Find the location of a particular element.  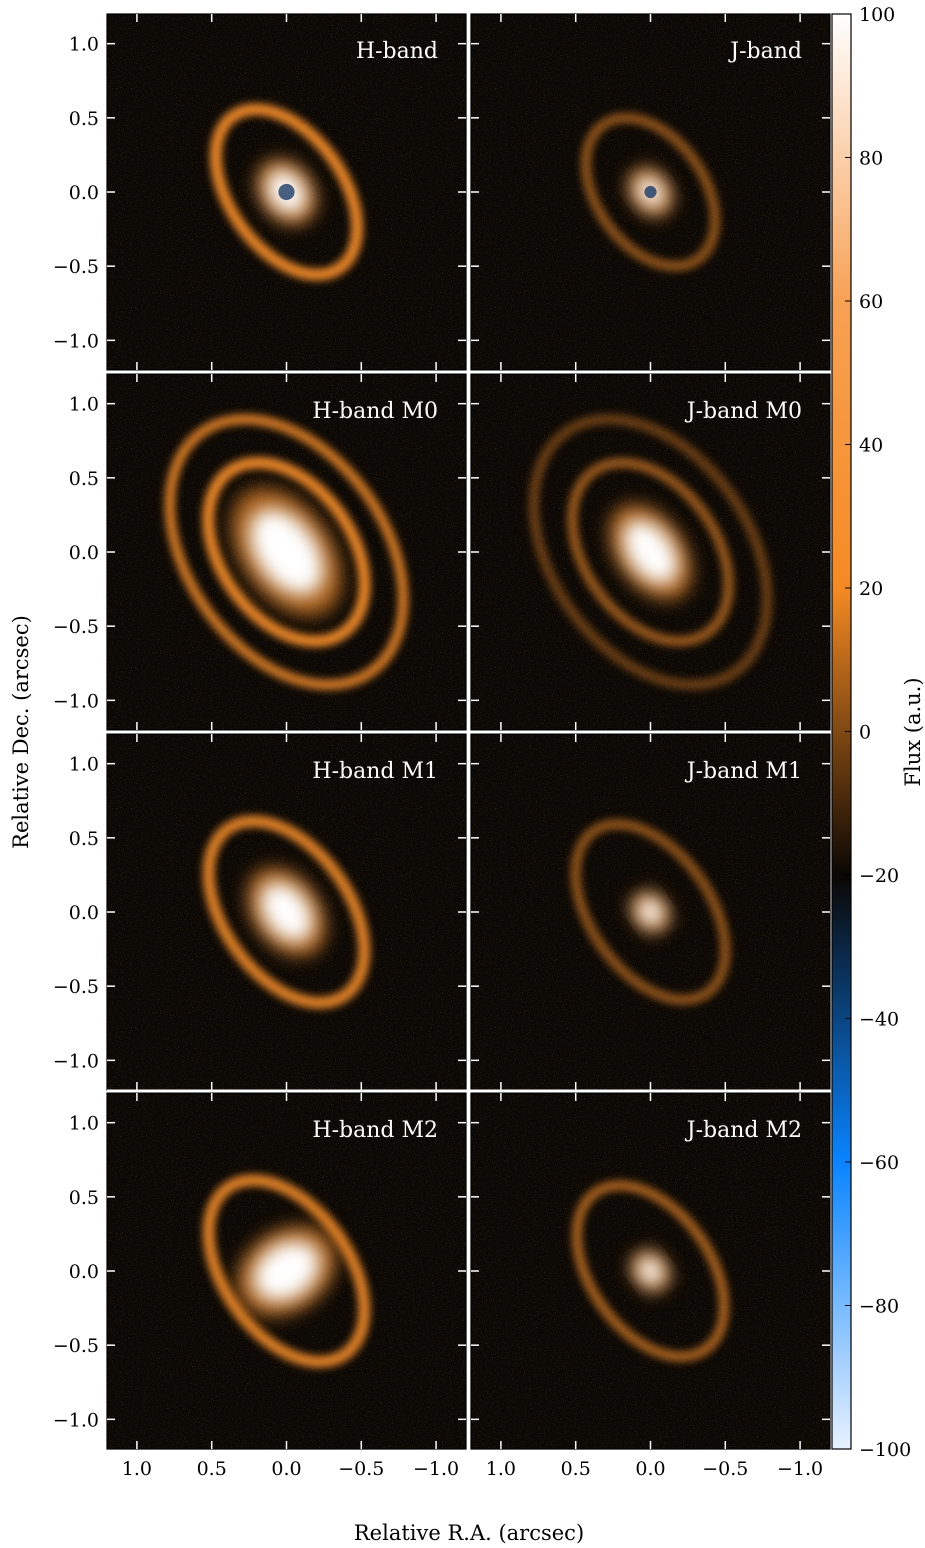

colorbar-tick-label: 0 is located at coordinates (865, 733).